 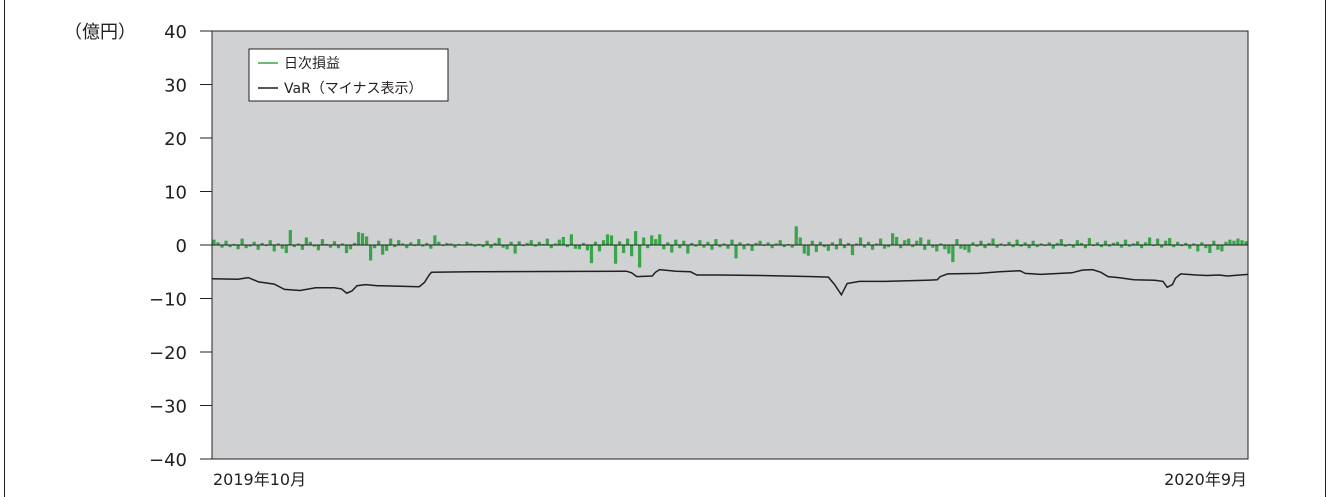 What do you see at coordinates (175, 86) in the screenshot?
I see `y-tick-label: 30` at bounding box center [175, 86].